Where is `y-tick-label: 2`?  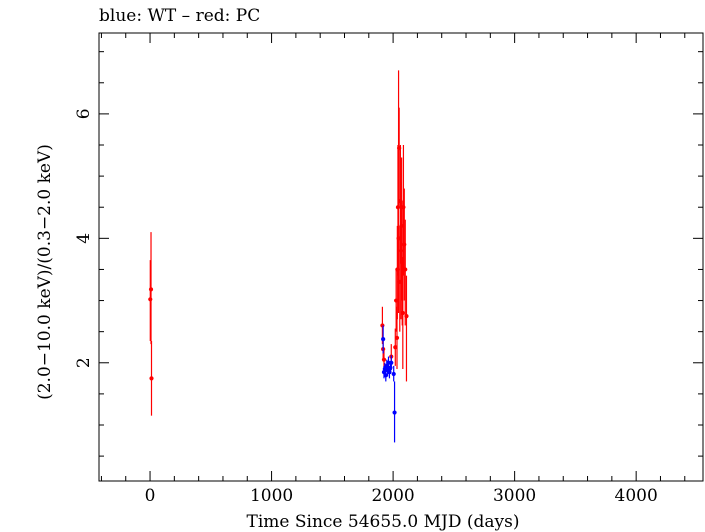
y-tick-label: 2 is located at coordinates (84, 362).